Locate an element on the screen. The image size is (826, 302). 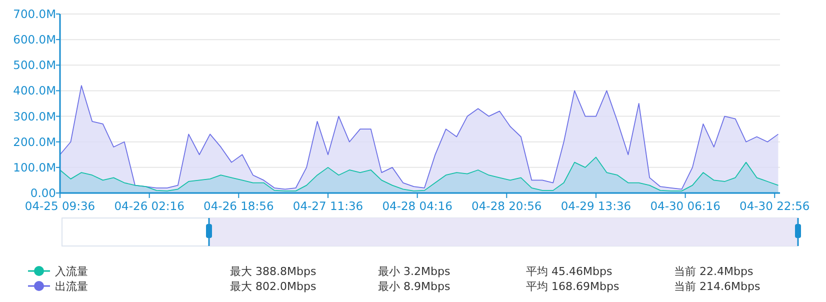
x-tick-label: 04-27 11:36 is located at coordinates (328, 206).